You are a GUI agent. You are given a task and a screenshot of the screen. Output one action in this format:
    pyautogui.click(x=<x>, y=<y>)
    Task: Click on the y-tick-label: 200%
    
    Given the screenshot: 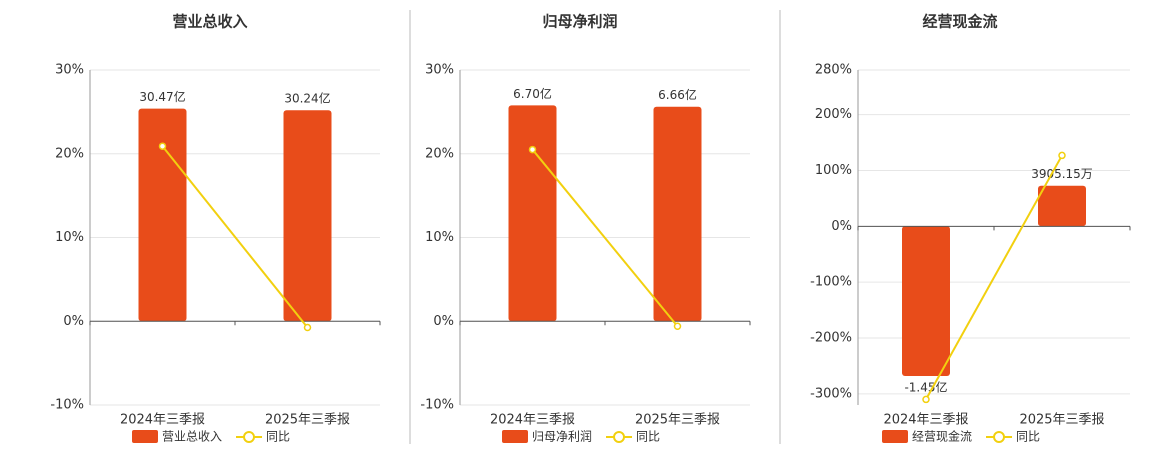 What is the action you would take?
    pyautogui.click(x=833, y=114)
    